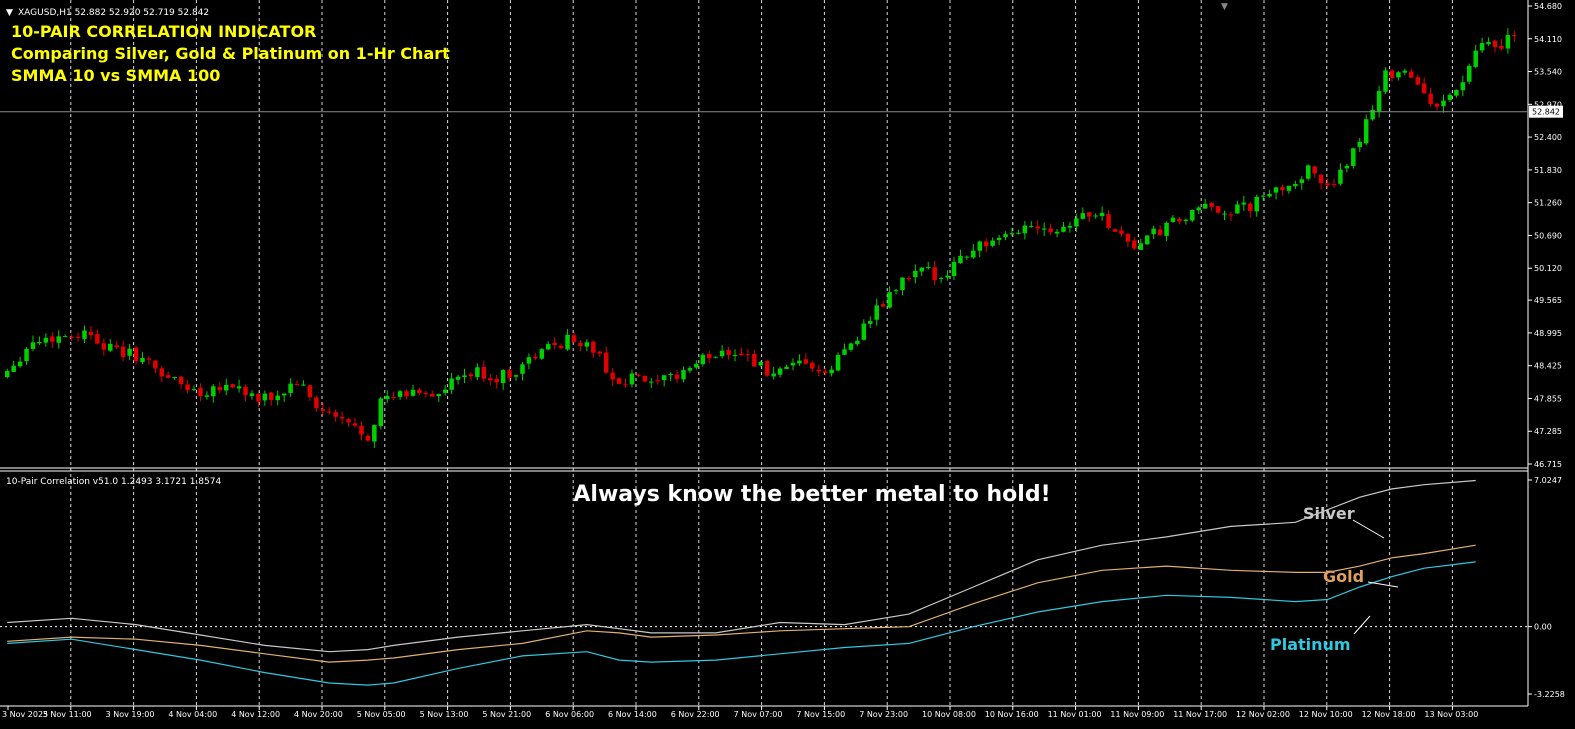 Image resolution: width=1575 pixels, height=729 pixels. Describe the element at coordinates (883, 714) in the screenshot. I see `time-tick-label: 7 Nov 23:00` at that location.